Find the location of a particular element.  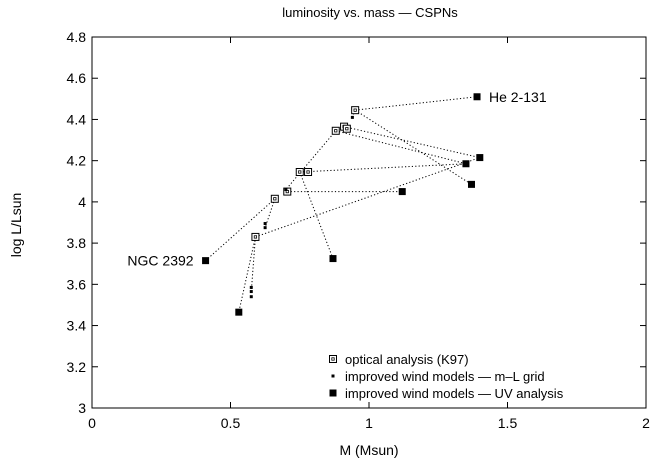

y-tick-label: 4.8 is located at coordinates (77, 37).